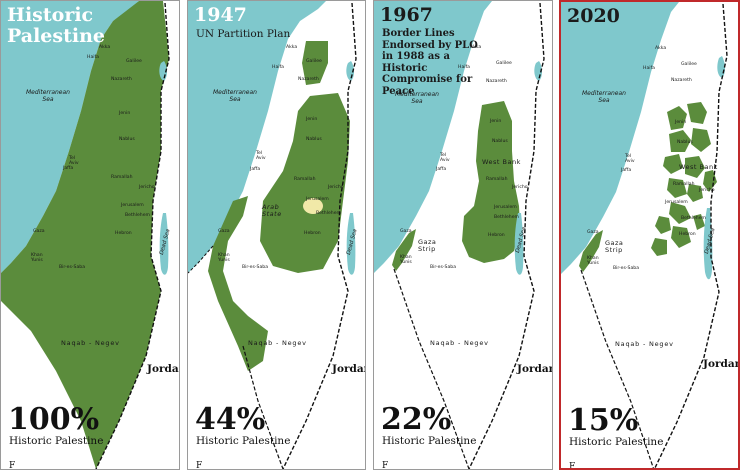  Describe the element at coordinates (593, 16) in the screenshot. I see `panel-title: 2020` at that location.